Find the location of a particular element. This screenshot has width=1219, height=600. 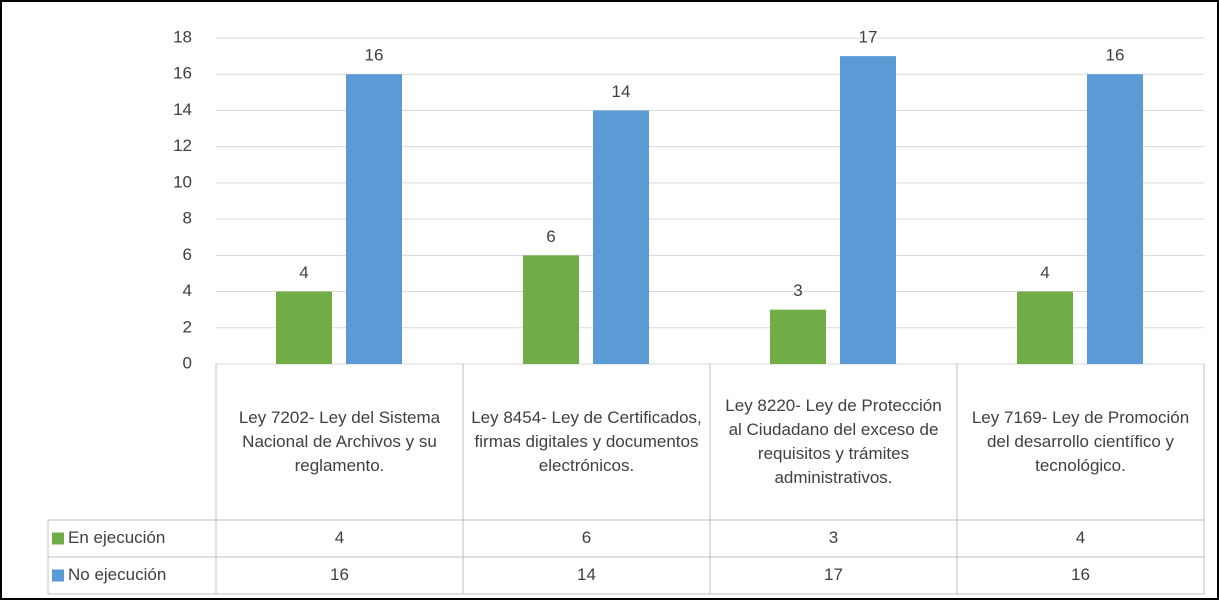

y-tick-label: 0 is located at coordinates (187, 362).